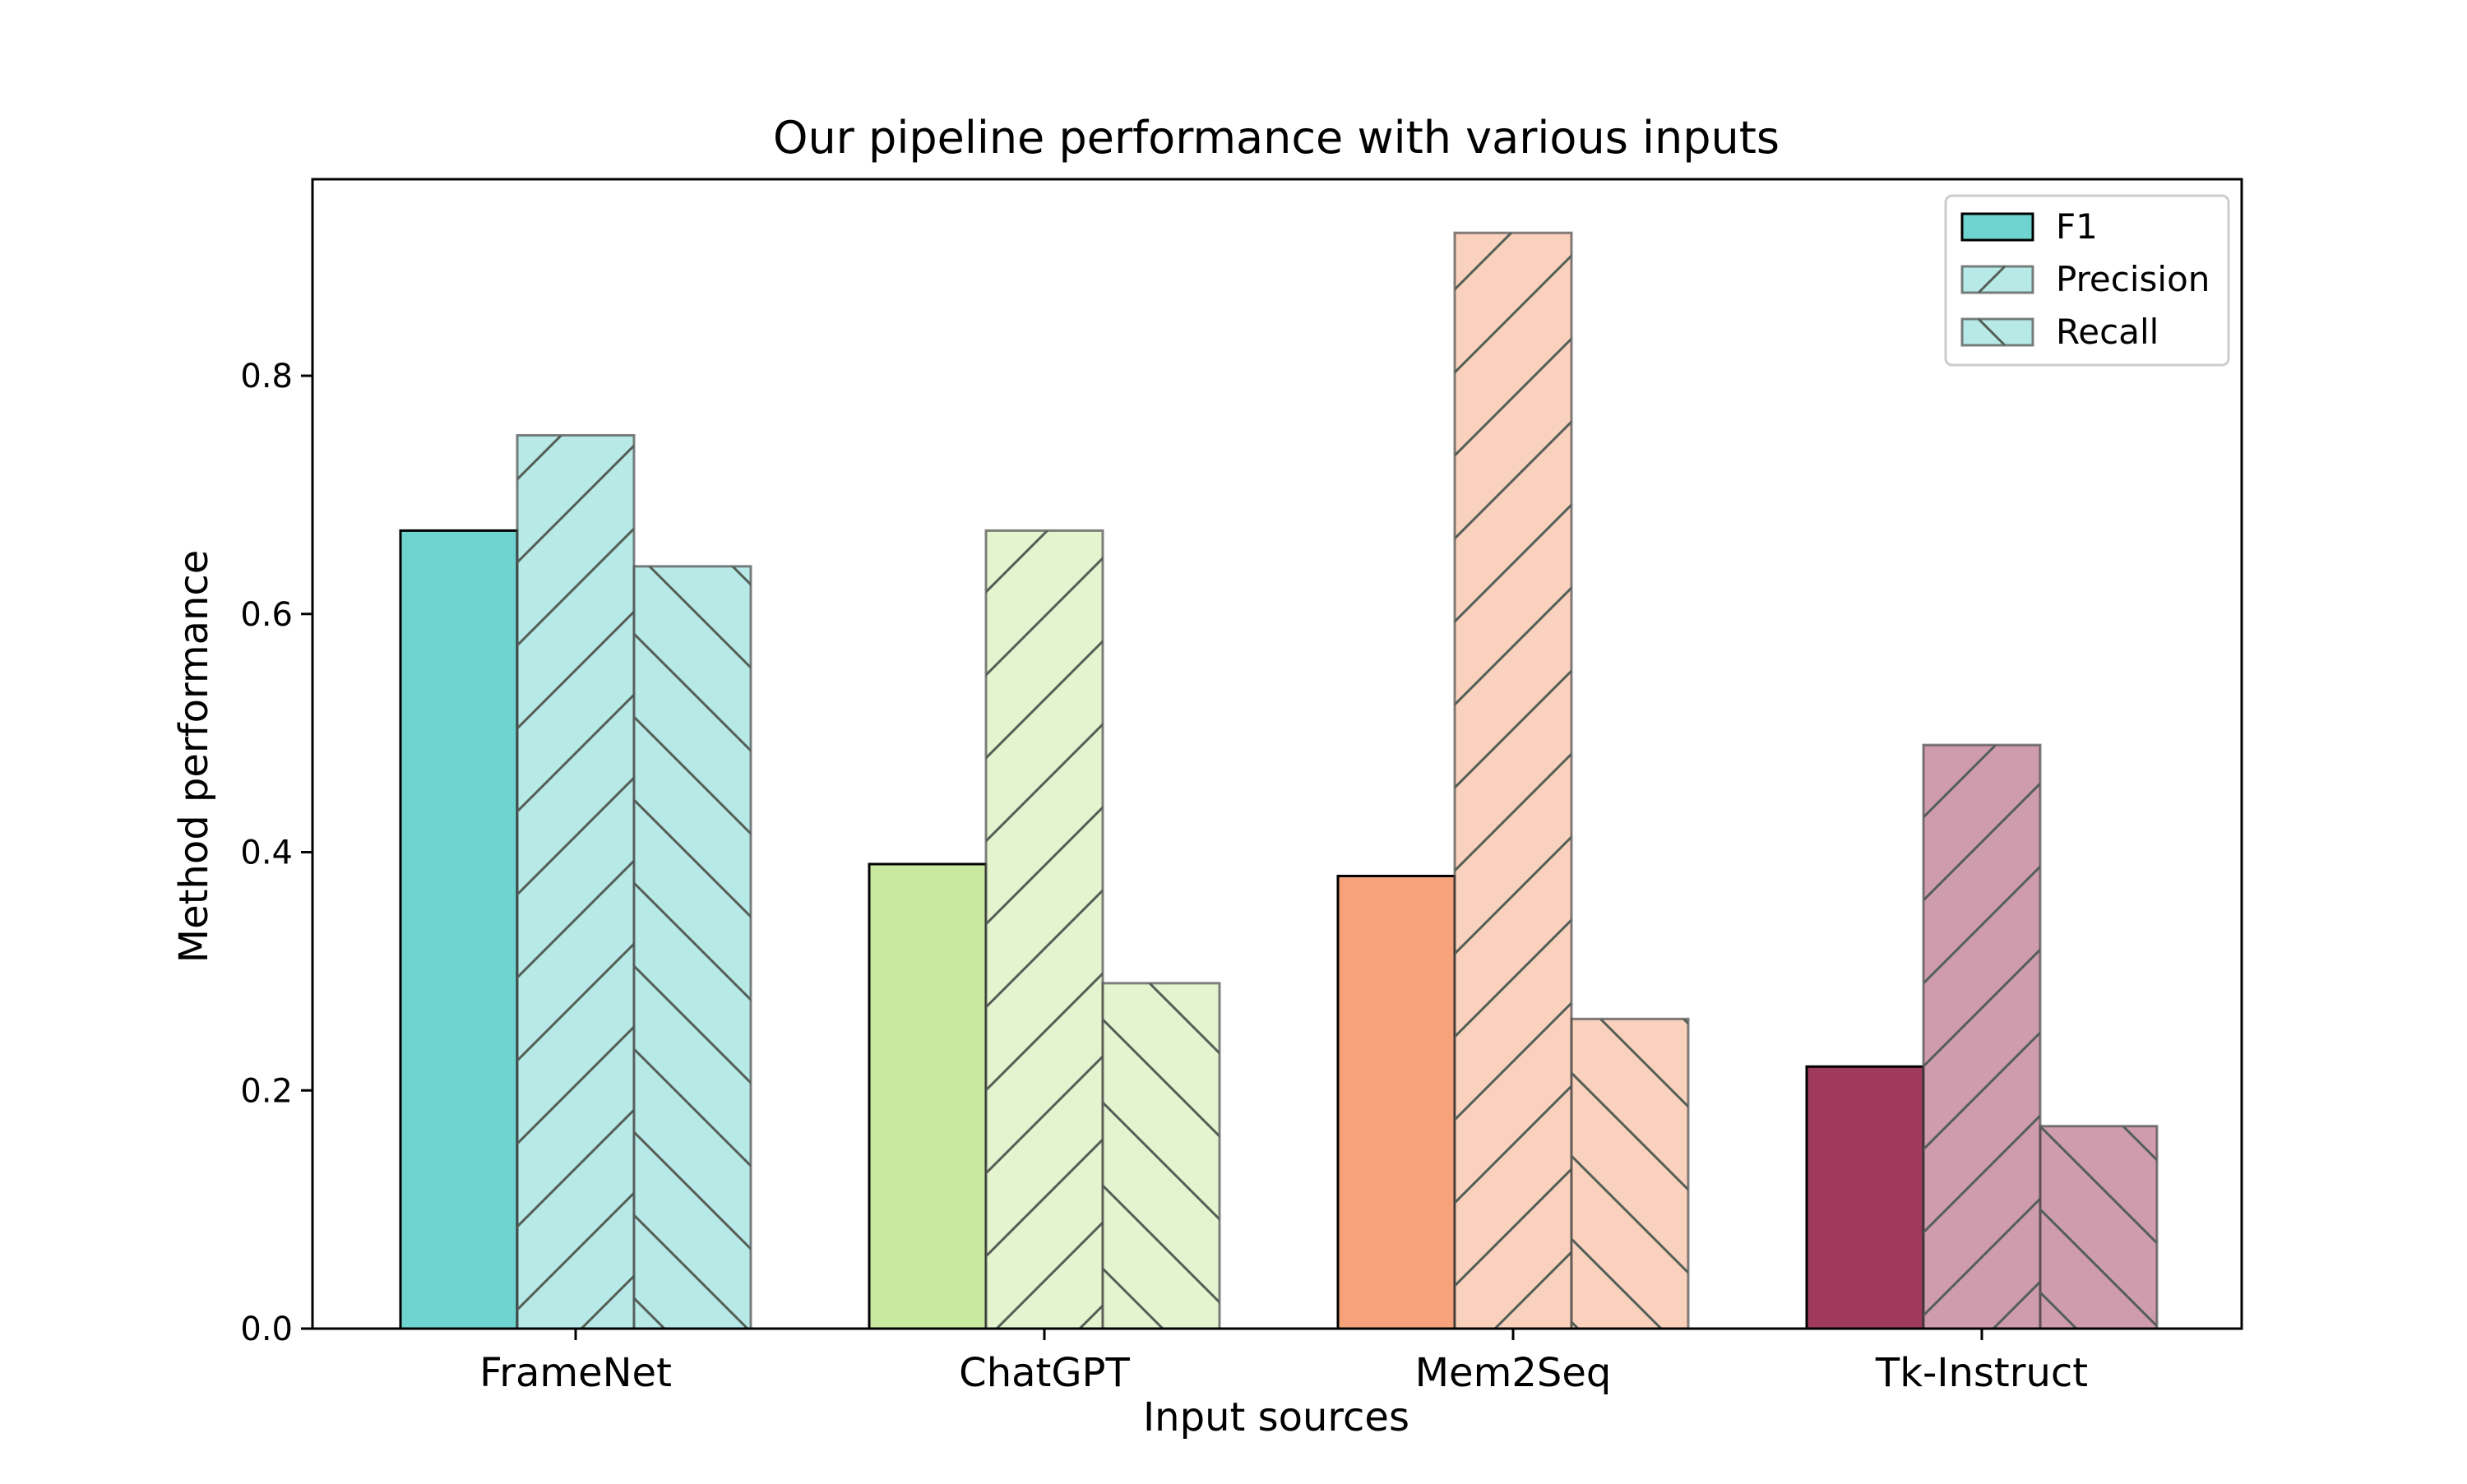  What do you see at coordinates (1981, 1037) in the screenshot?
I see `bar-hatch-tk-instruct-precision` at bounding box center [1981, 1037].